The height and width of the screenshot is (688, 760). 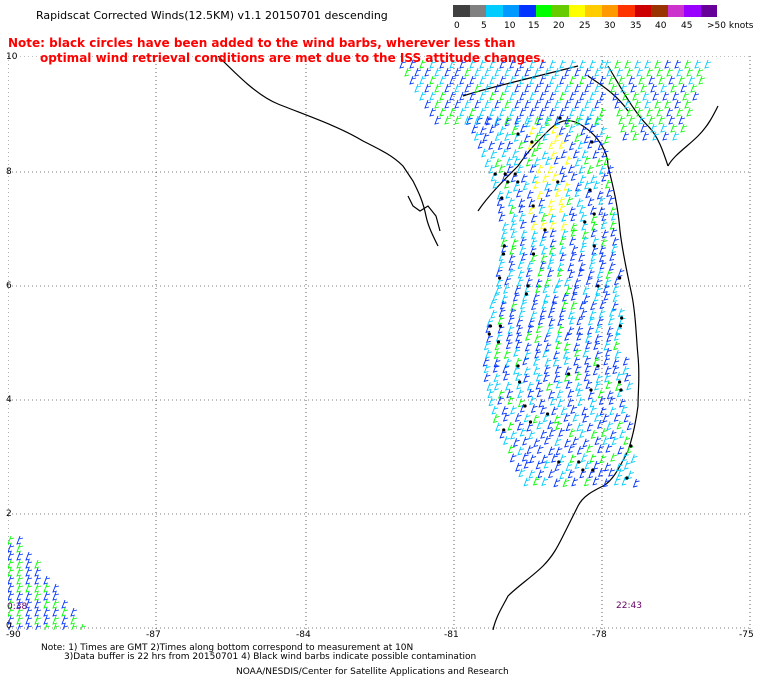 I want to click on colorbar-label-15: 15, so click(x=534, y=26).